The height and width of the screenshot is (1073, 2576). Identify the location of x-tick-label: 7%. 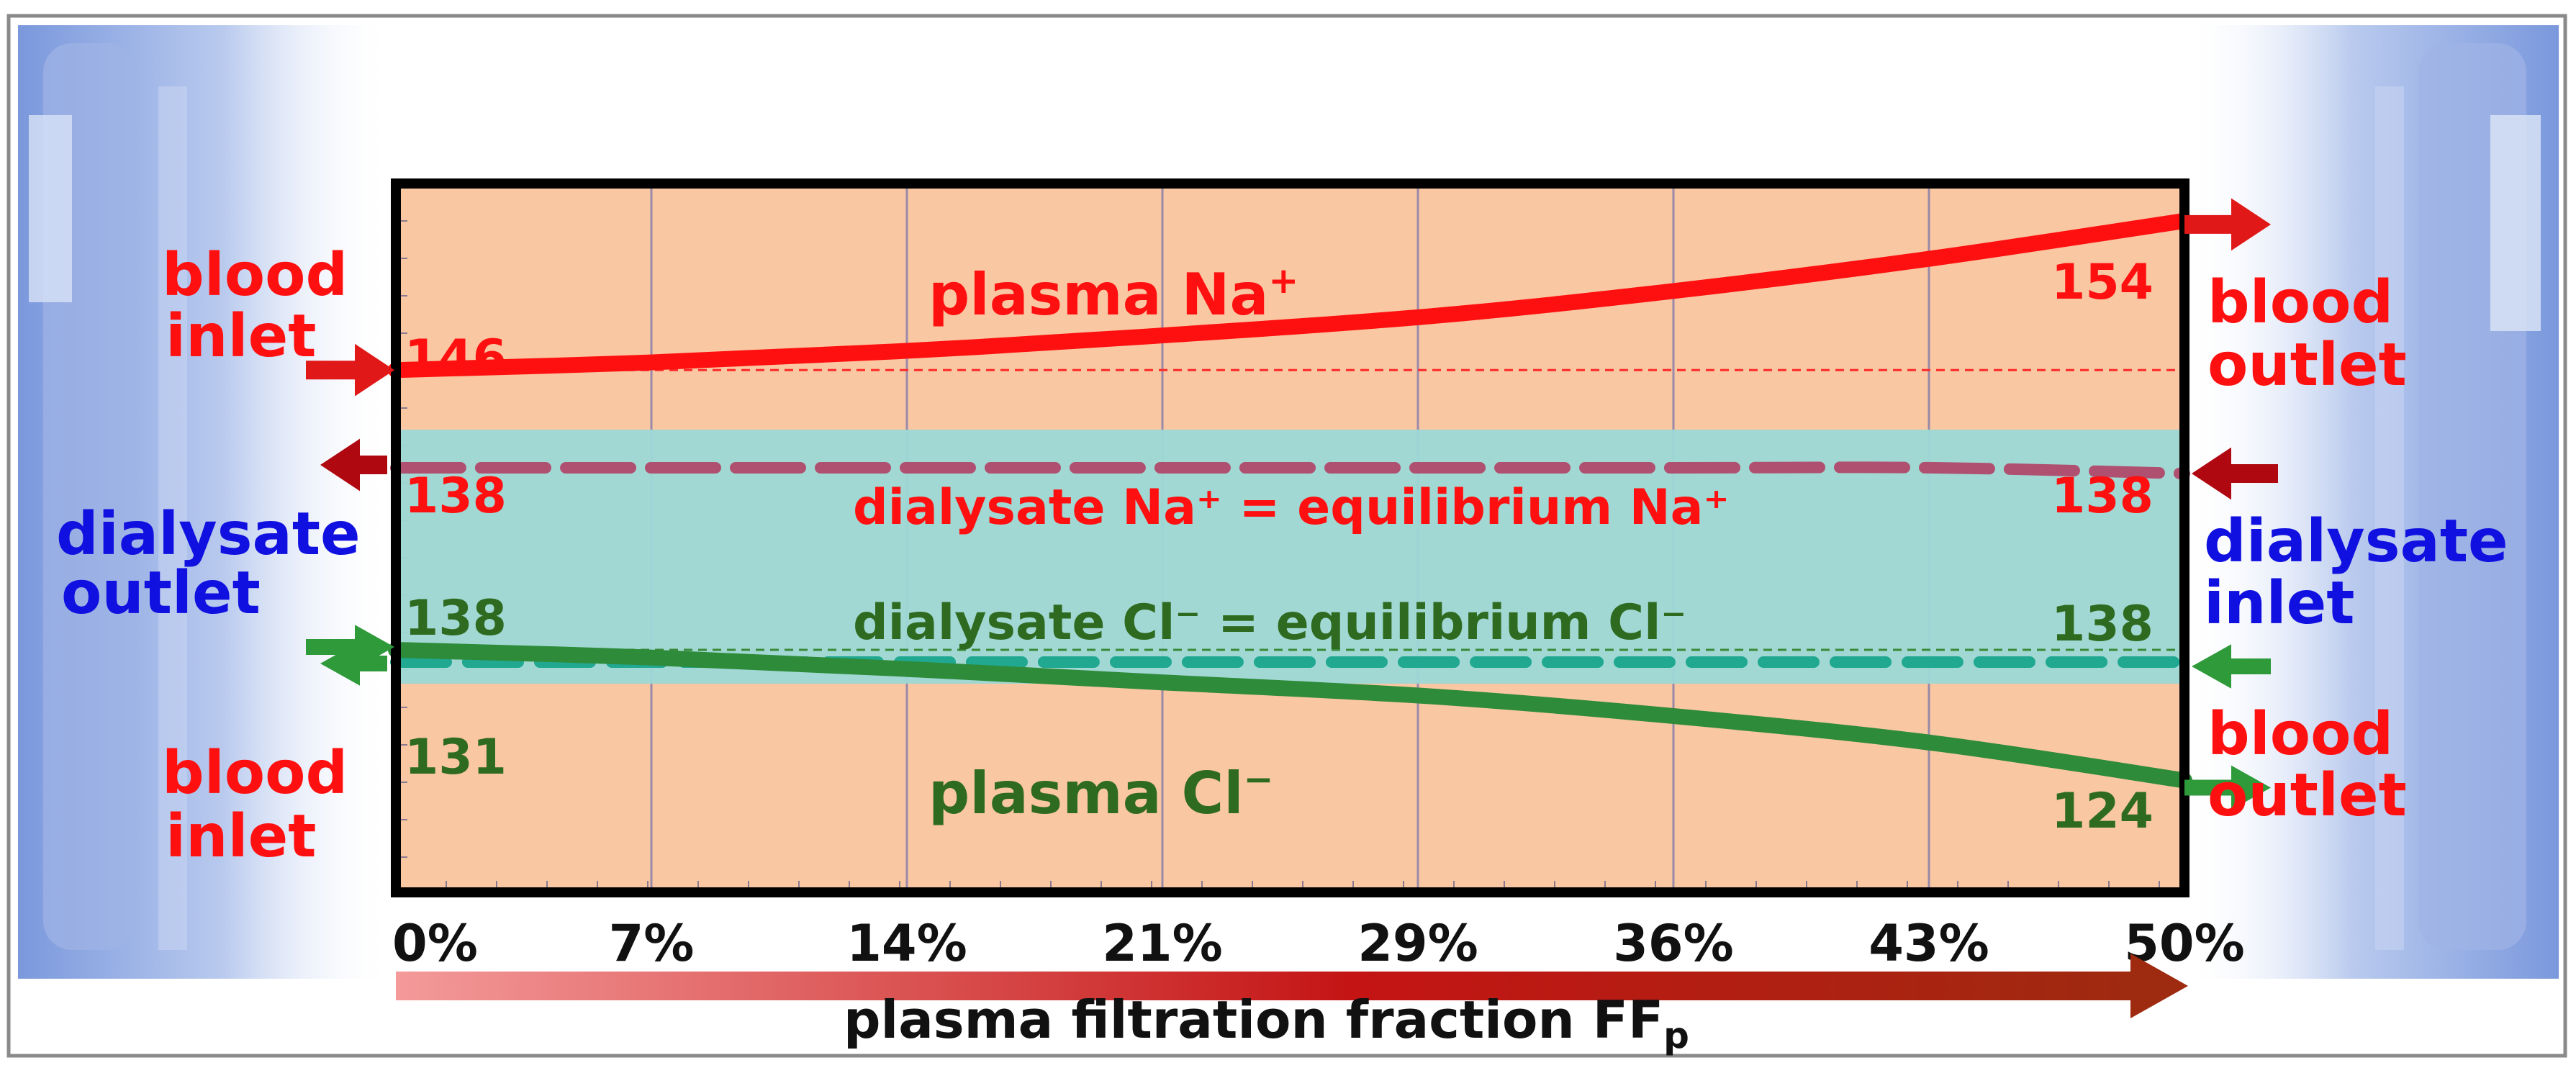
(652, 944).